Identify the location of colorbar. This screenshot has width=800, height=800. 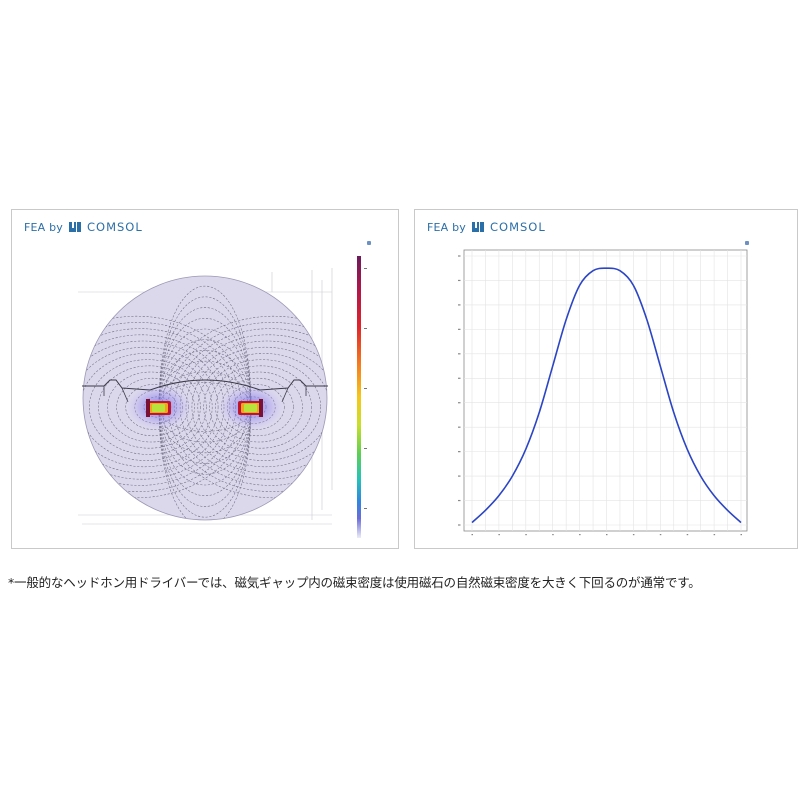
(359, 397).